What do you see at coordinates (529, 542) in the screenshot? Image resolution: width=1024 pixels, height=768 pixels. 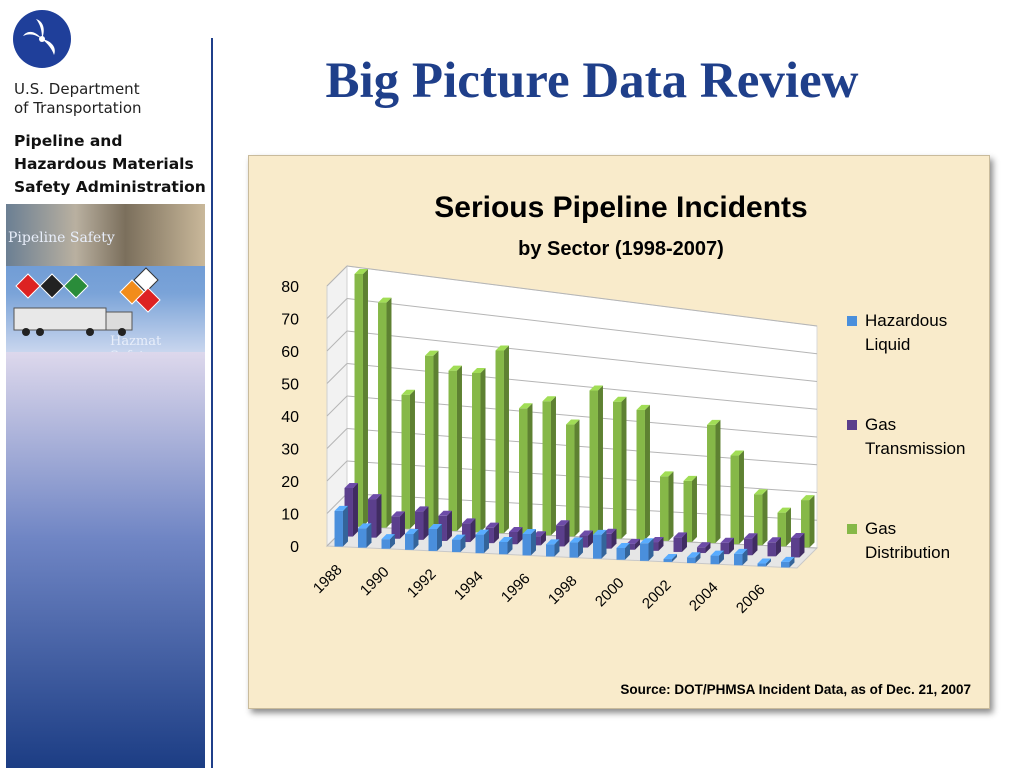 I see `bar-hazardous-liquid-1996` at bounding box center [529, 542].